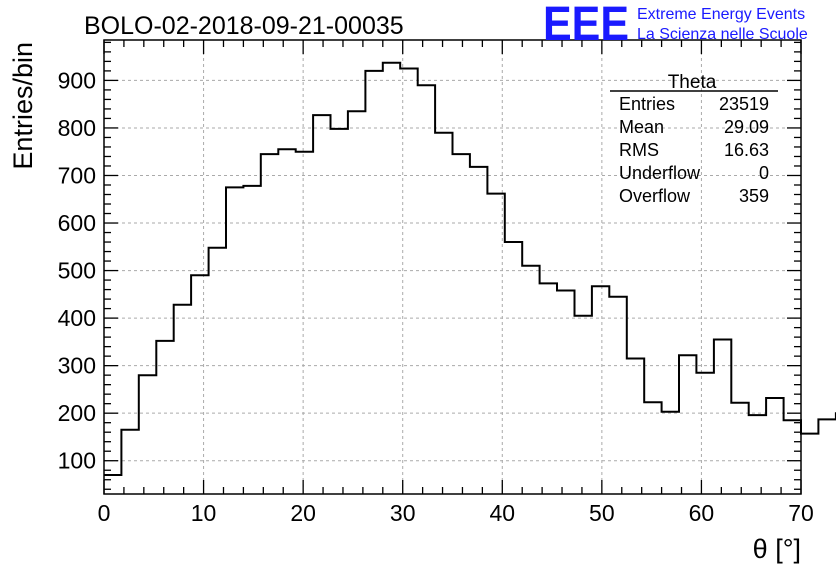 This screenshot has width=836, height=577. Describe the element at coordinates (204, 513) in the screenshot. I see `x-tick-label: 10` at that location.